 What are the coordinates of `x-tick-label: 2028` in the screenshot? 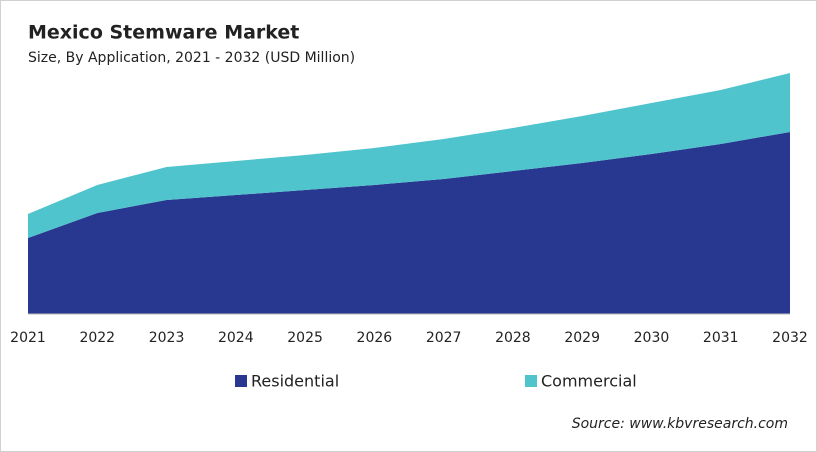 It's located at (513, 338).